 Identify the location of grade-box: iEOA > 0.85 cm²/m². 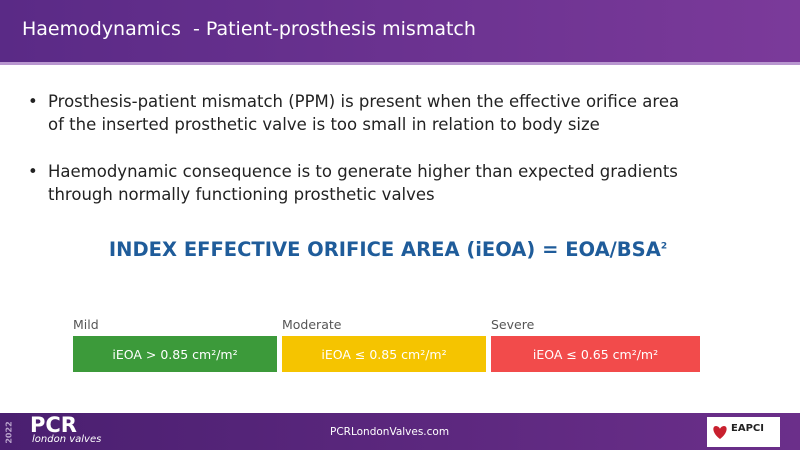
(175, 354).